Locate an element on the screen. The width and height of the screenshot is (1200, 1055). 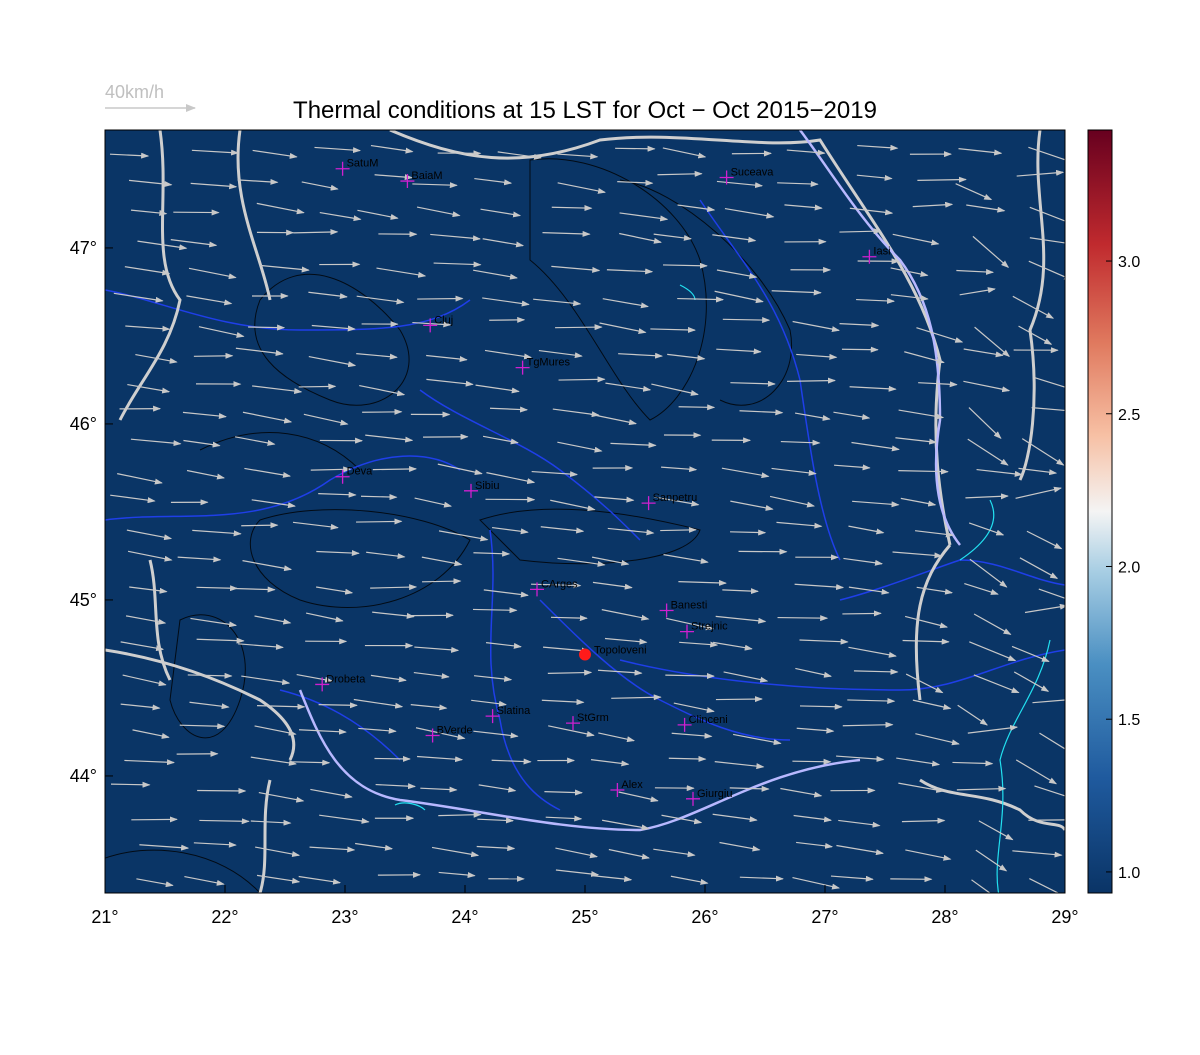
wind-scale-label: 40km/h is located at coordinates (134, 92).